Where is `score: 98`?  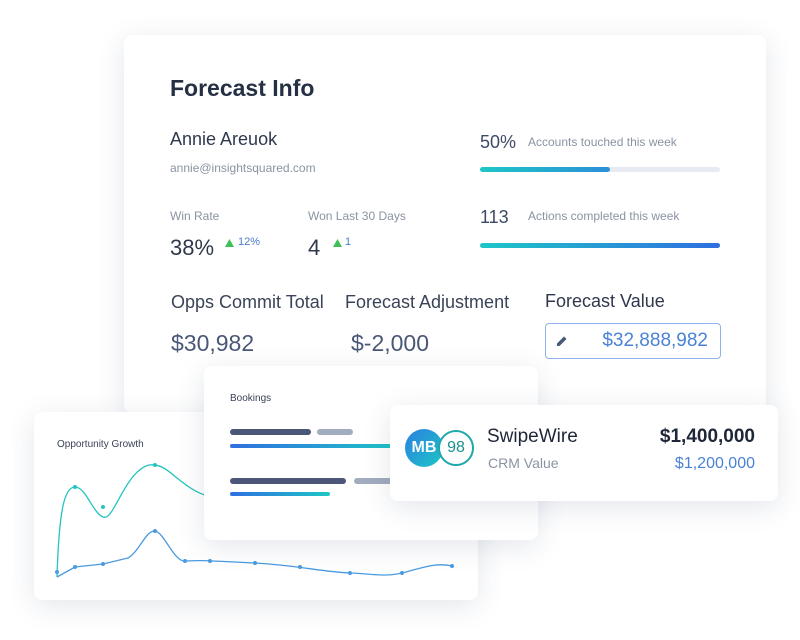
score: 98 is located at coordinates (456, 447).